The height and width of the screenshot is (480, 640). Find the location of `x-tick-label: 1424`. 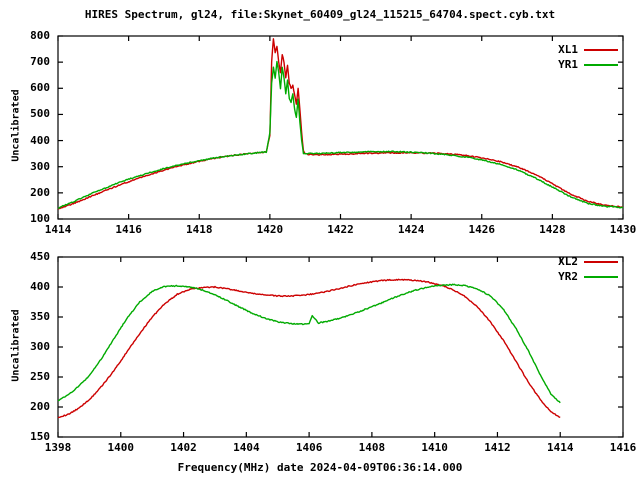

x-tick-label: 1424 is located at coordinates (411, 229).